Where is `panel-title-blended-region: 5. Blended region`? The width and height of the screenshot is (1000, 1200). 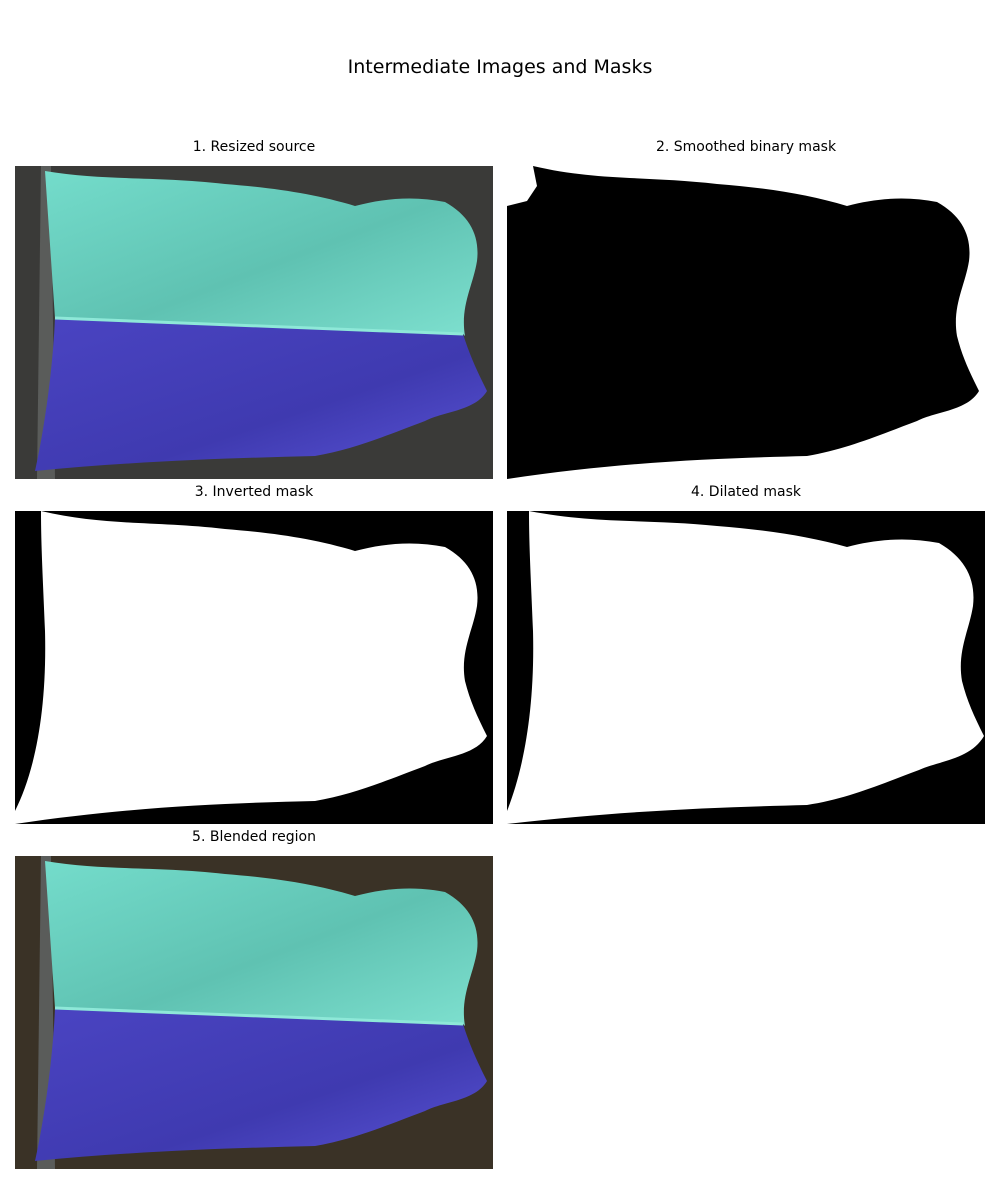
panel-title-blended-region: 5. Blended region is located at coordinates (254, 837).